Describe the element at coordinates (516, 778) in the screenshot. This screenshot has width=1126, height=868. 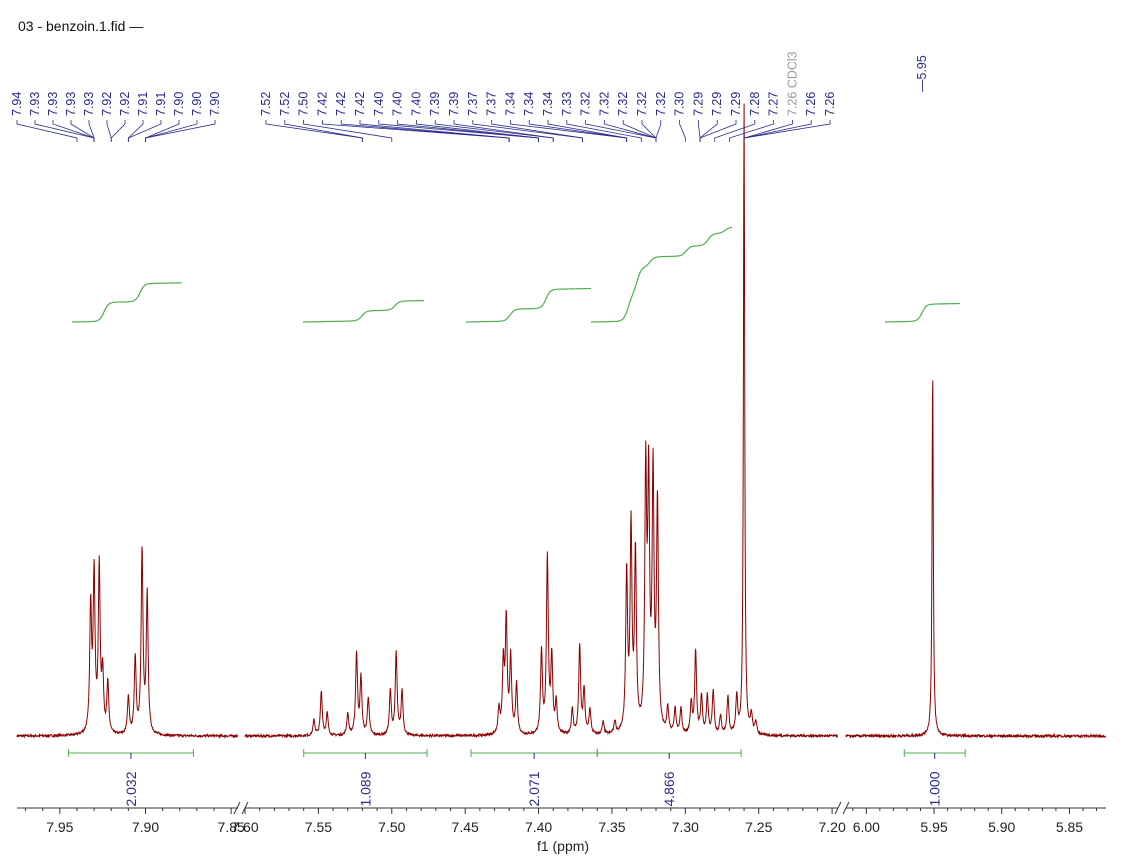
I see `integral-brackets: 2.032 1.089 2.071 4.866 1.000` at that location.